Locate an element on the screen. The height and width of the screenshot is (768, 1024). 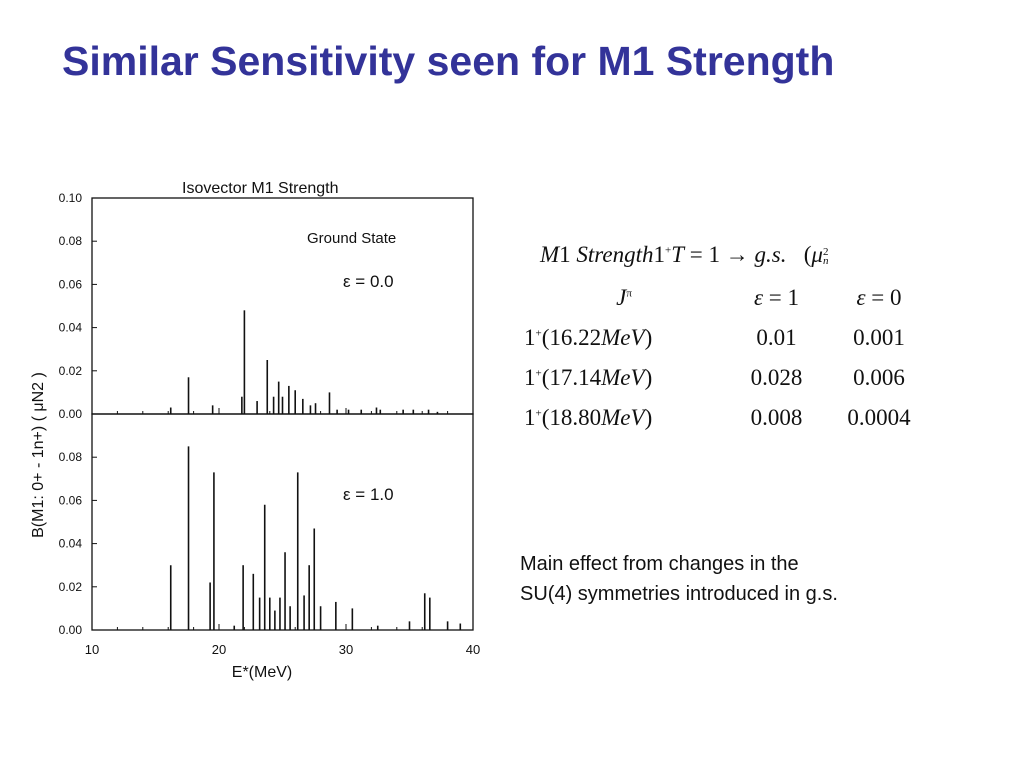
table-header-cell: M1 Strength1+T = 1 → g.s. (μ 2 n is located at coordinates (726, 256).